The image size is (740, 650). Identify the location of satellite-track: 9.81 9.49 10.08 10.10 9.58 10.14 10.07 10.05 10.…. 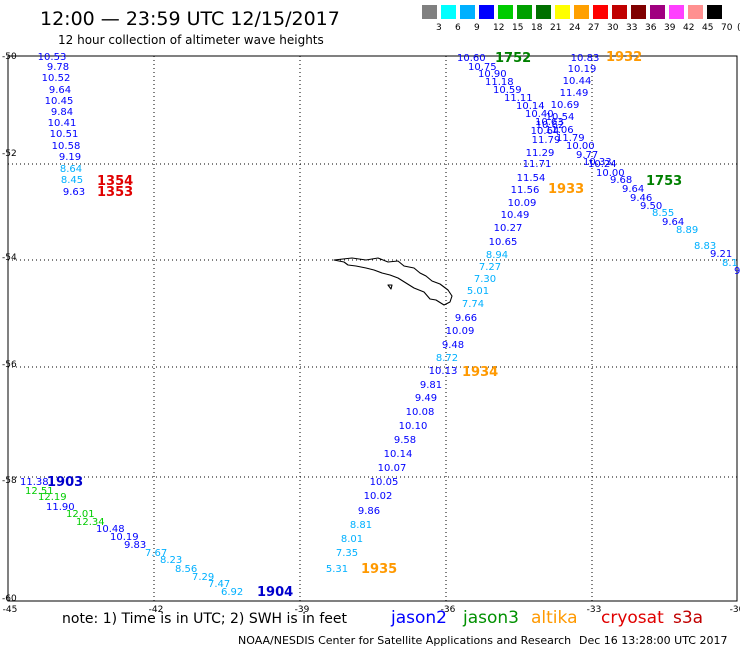
(384, 477).